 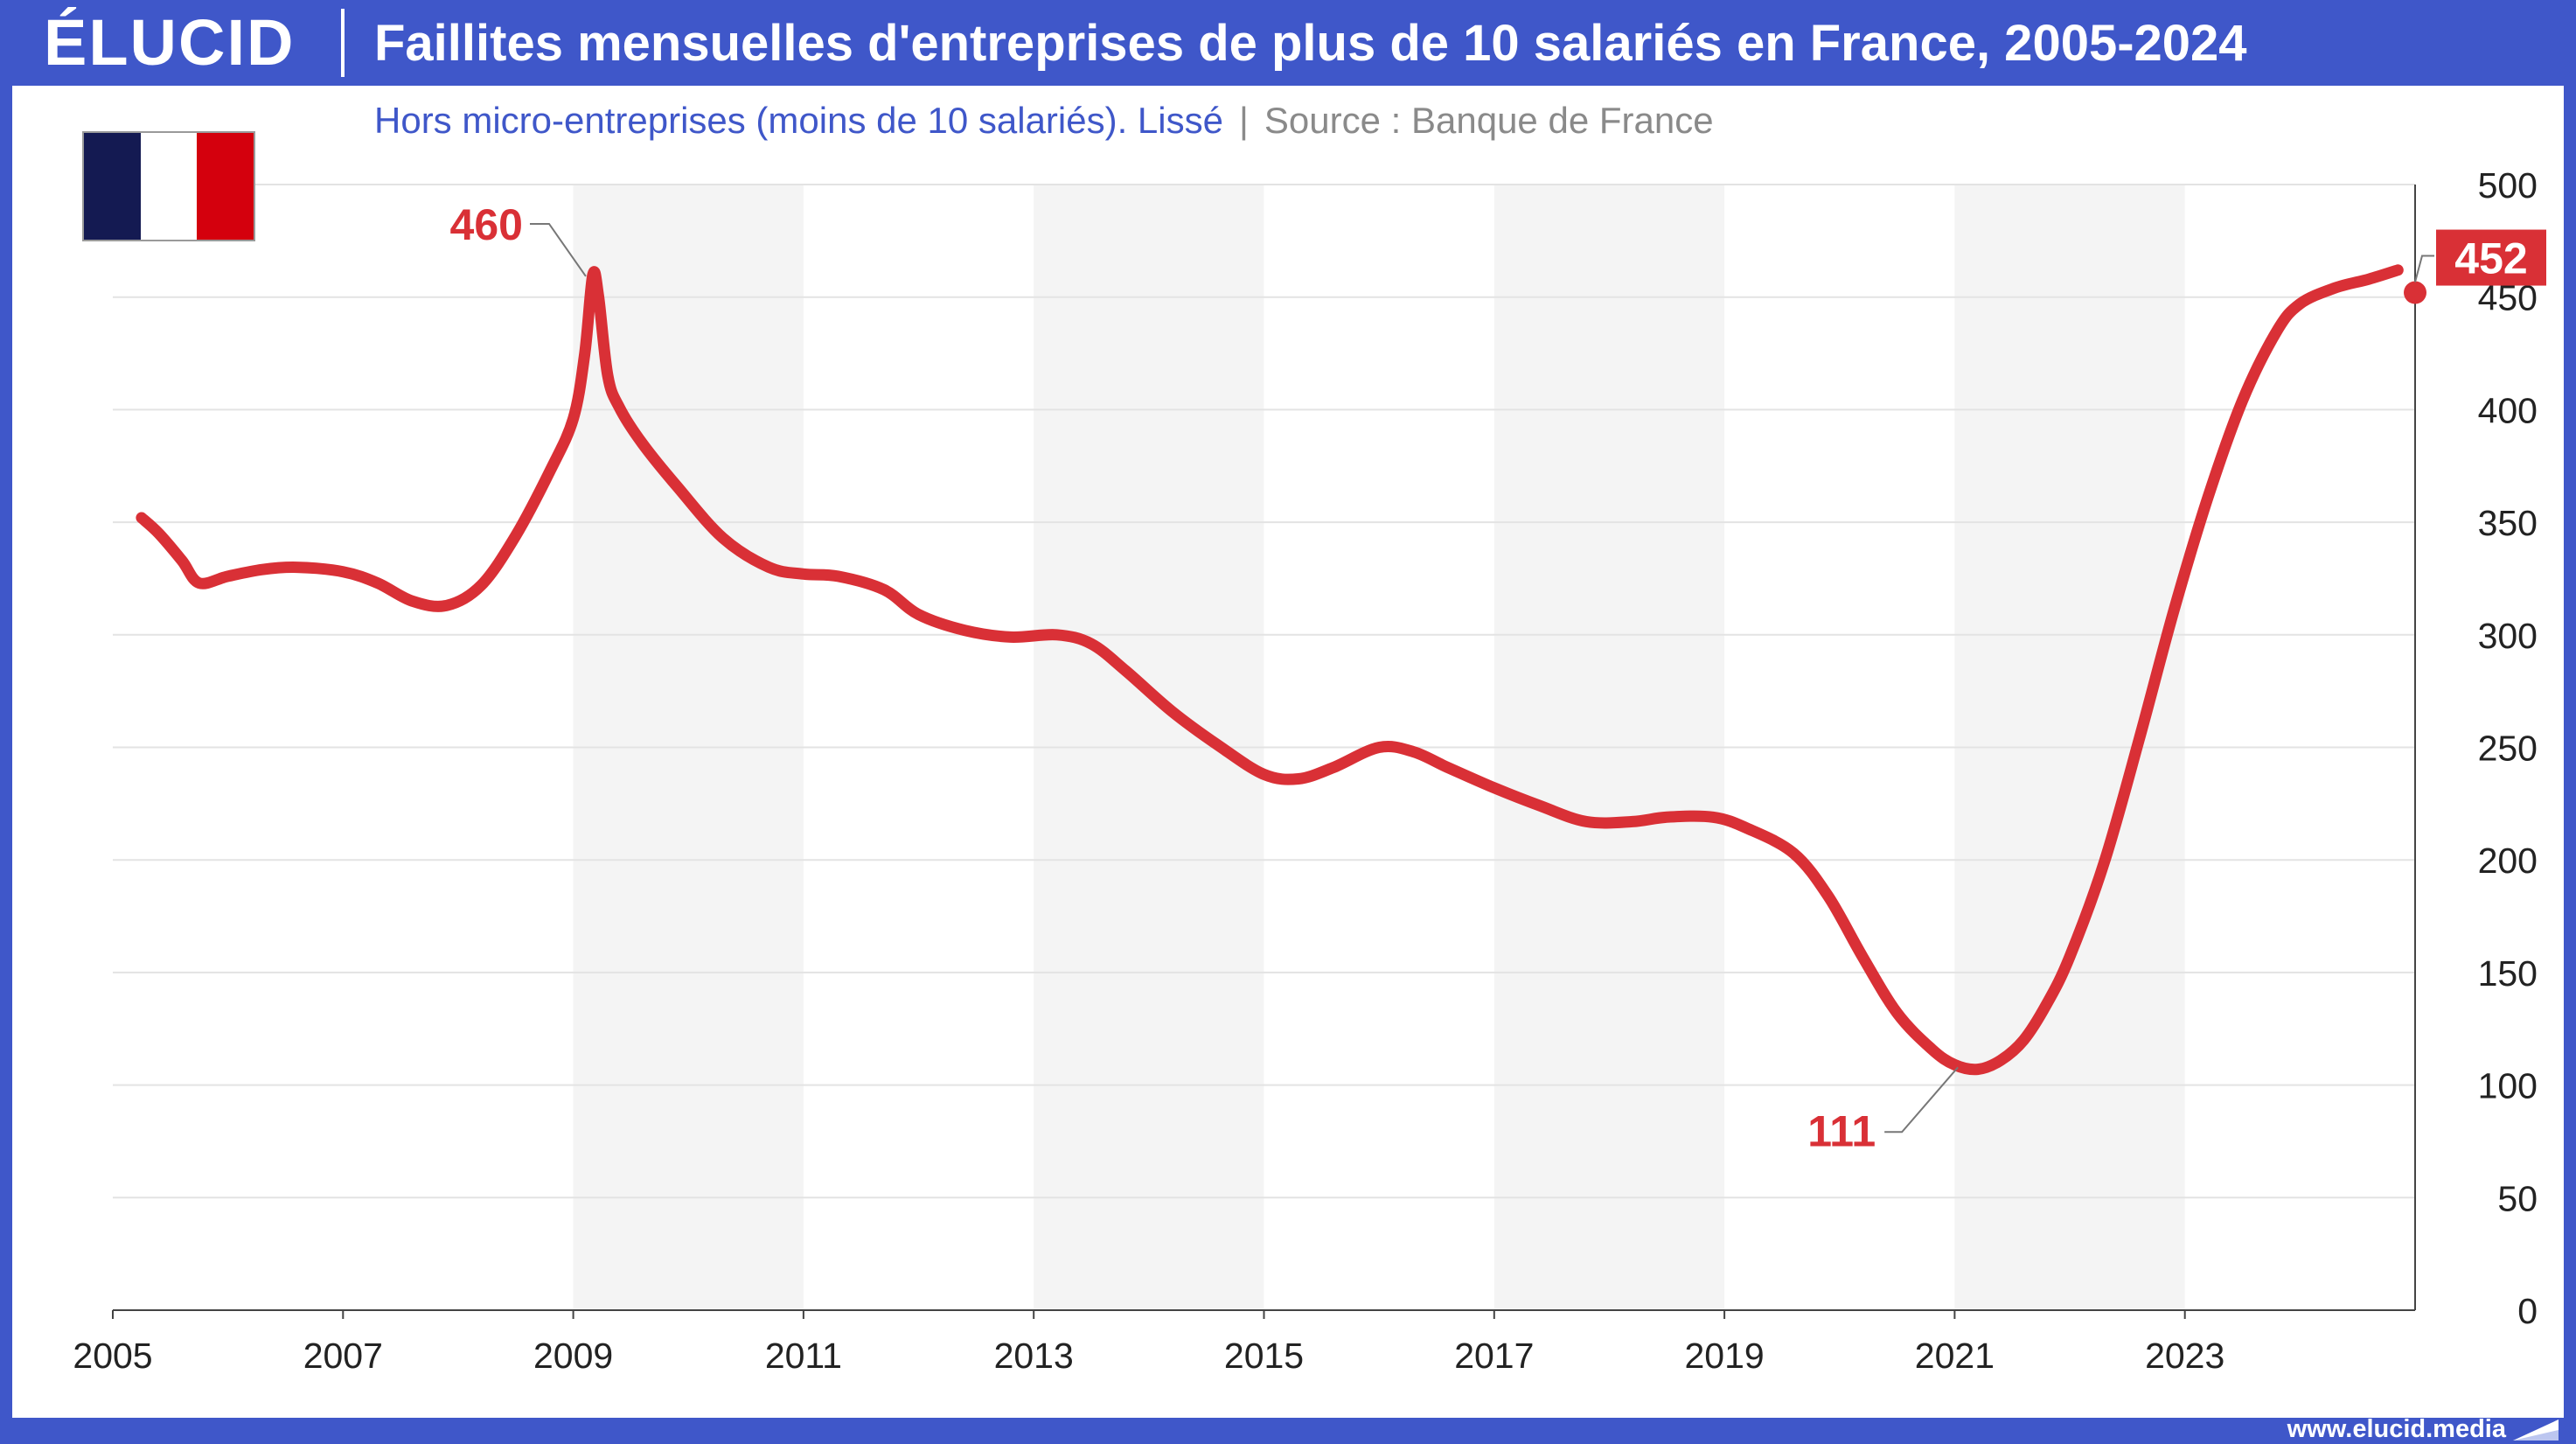 I want to click on y-tick-label: 250, so click(x=2508, y=749).